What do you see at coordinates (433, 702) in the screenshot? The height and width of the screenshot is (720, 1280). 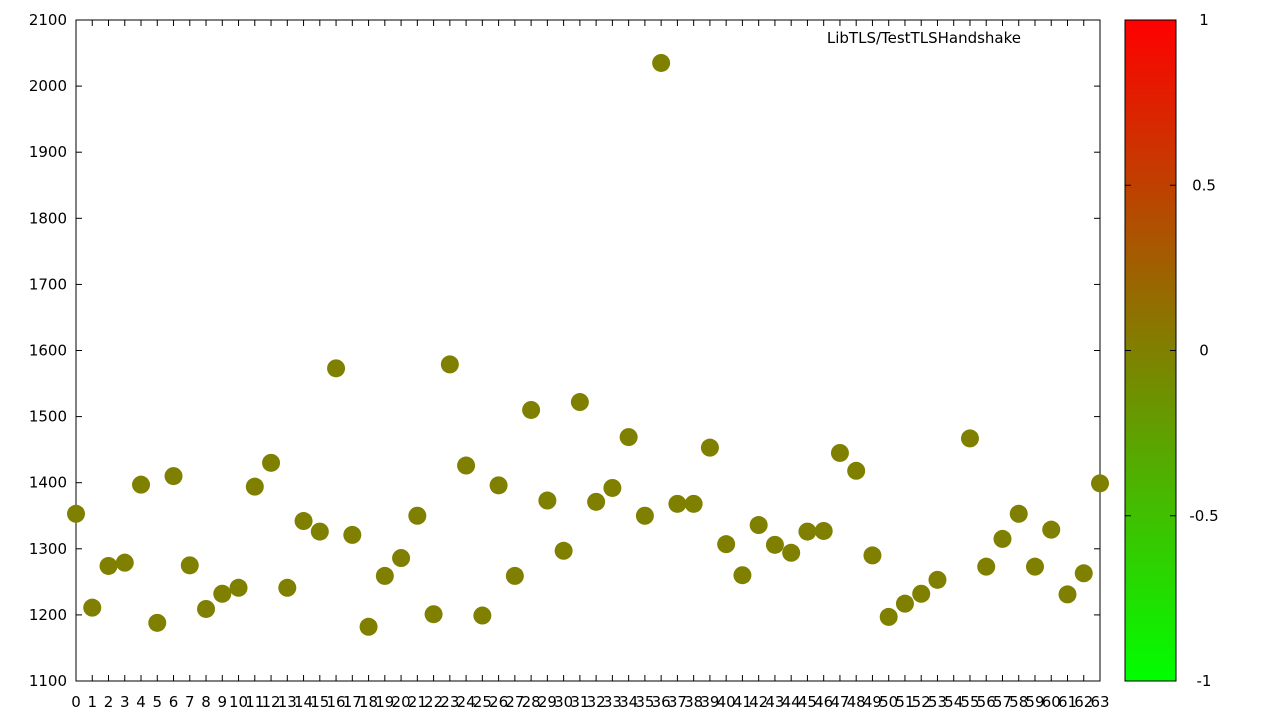 I see `x-tick-label: 22` at bounding box center [433, 702].